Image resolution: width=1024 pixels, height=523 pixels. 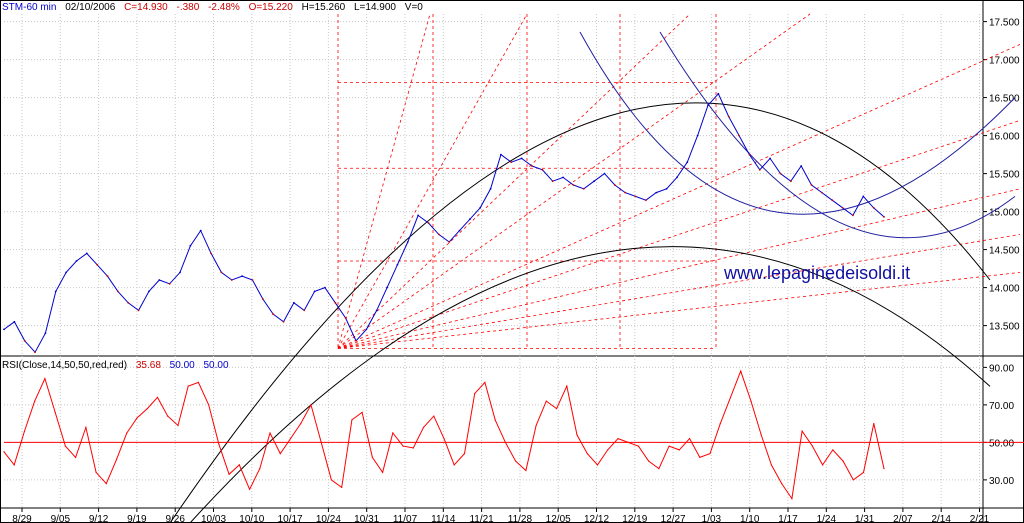 I want to click on y-tick-label: 14.500, so click(x=1004, y=251).